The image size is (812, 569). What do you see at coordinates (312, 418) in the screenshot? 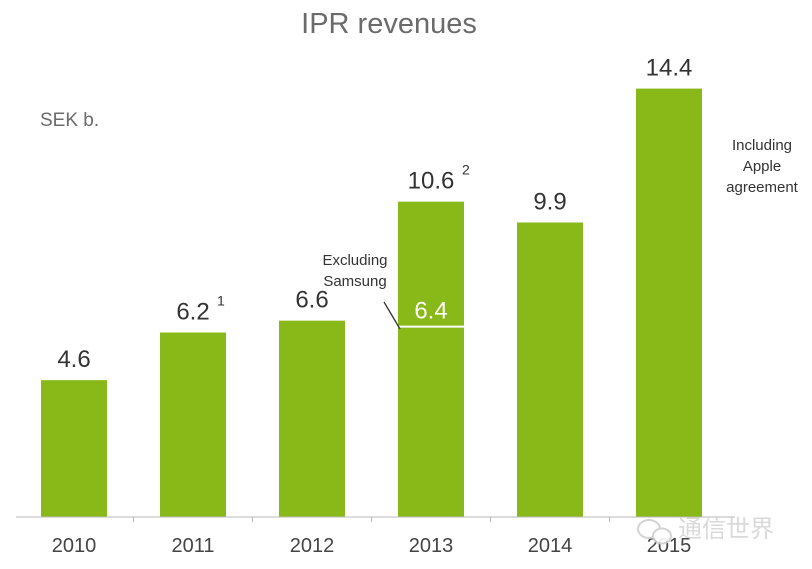
I see `bar-2012` at bounding box center [312, 418].